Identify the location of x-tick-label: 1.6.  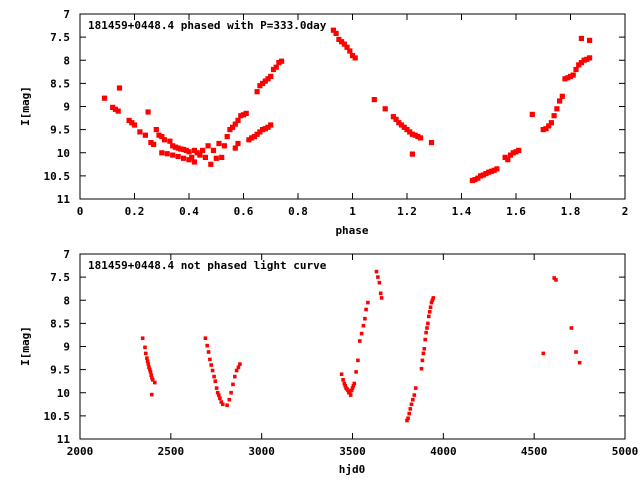
(516, 211).